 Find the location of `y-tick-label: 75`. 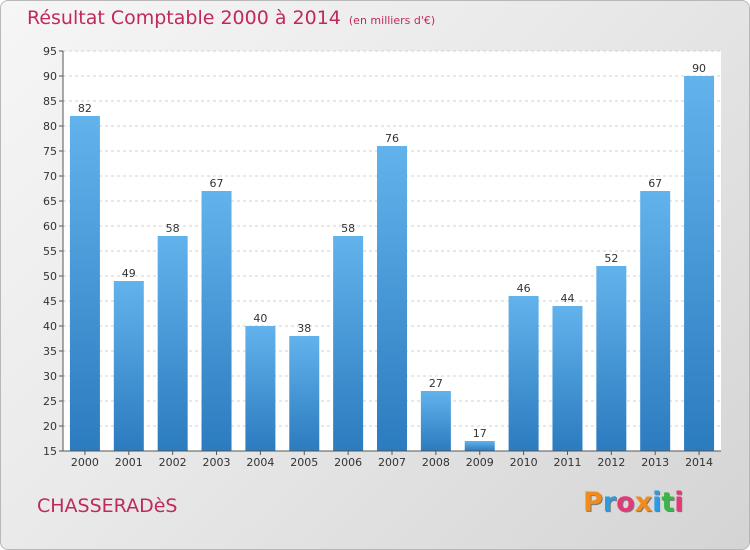

y-tick-label: 75 is located at coordinates (50, 151).